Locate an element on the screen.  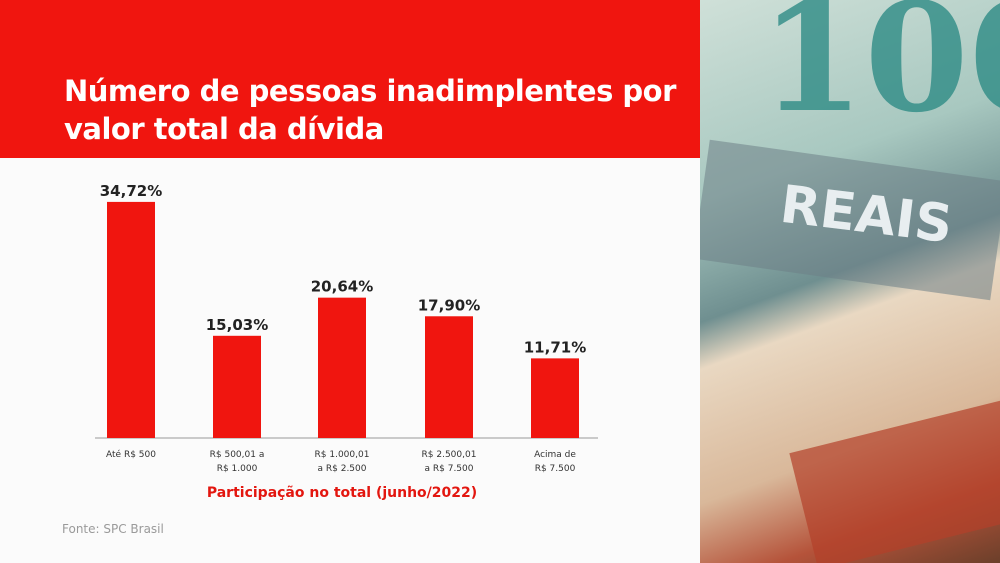
category-label: Acima de is located at coordinates (555, 455).